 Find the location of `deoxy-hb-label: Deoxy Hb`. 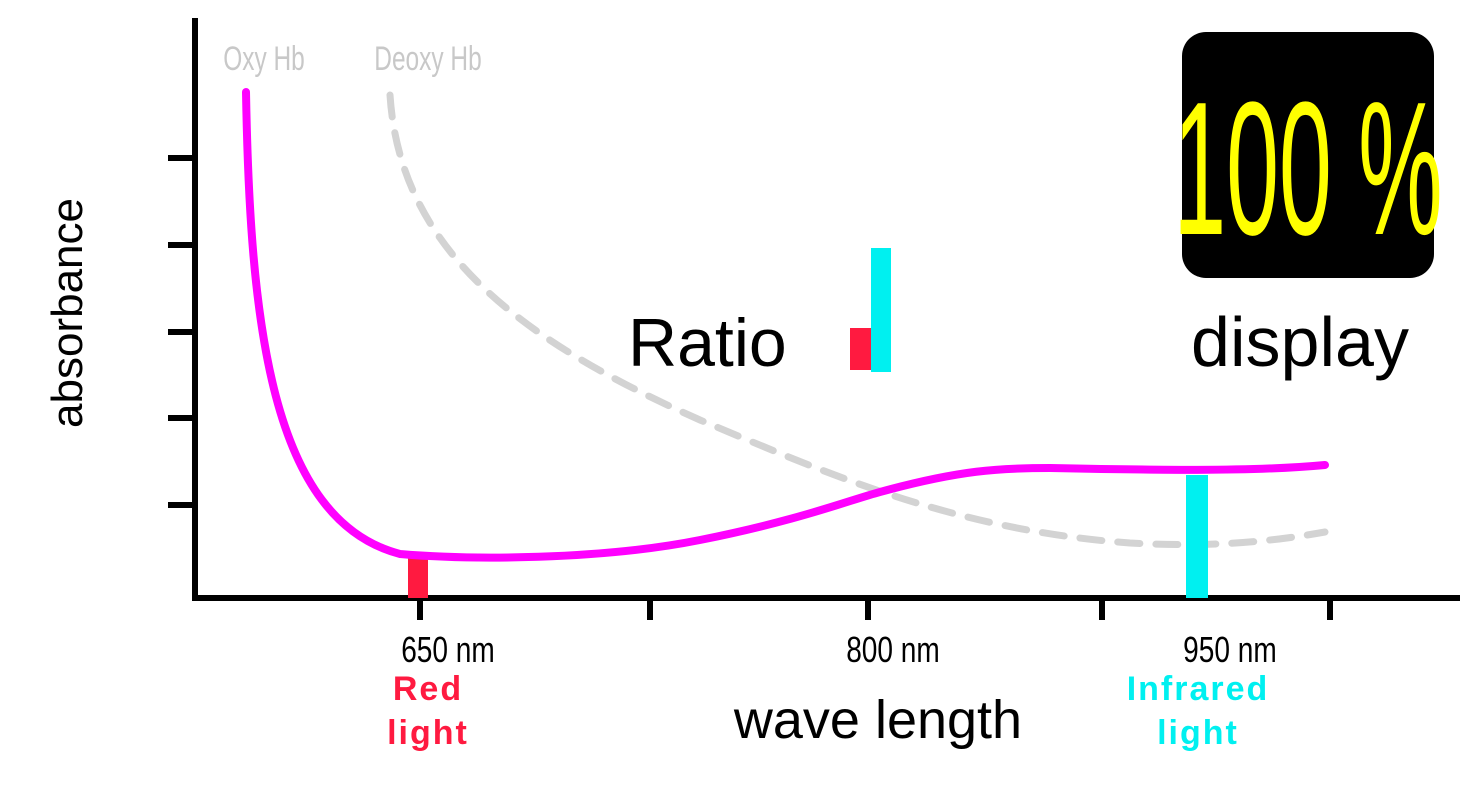

deoxy-hb-label: Deoxy Hb is located at coordinates (427, 59).